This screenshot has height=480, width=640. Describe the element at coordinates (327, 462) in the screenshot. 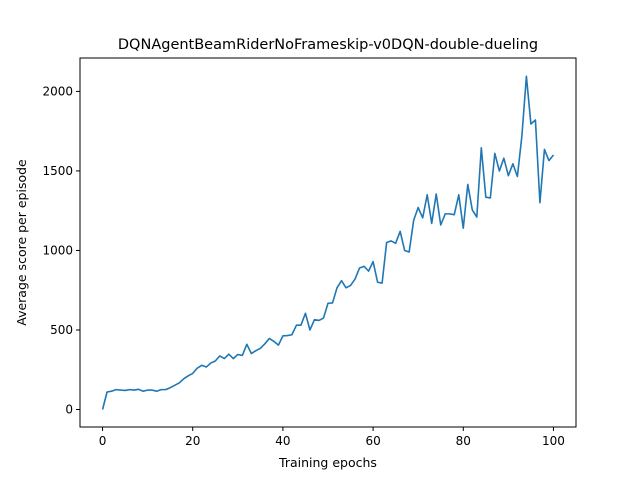

I see `x-axis-label: Training epochs` at that location.